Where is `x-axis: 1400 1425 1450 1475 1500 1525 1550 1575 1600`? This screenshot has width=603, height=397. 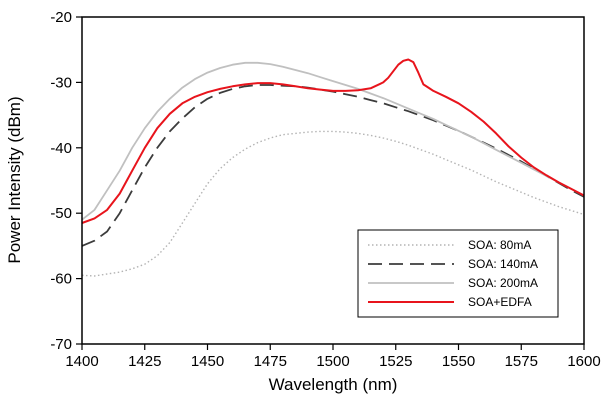
x-axis: 1400 1425 1450 1475 1500 1525 1550 1575 1600 is located at coordinates (333, 357).